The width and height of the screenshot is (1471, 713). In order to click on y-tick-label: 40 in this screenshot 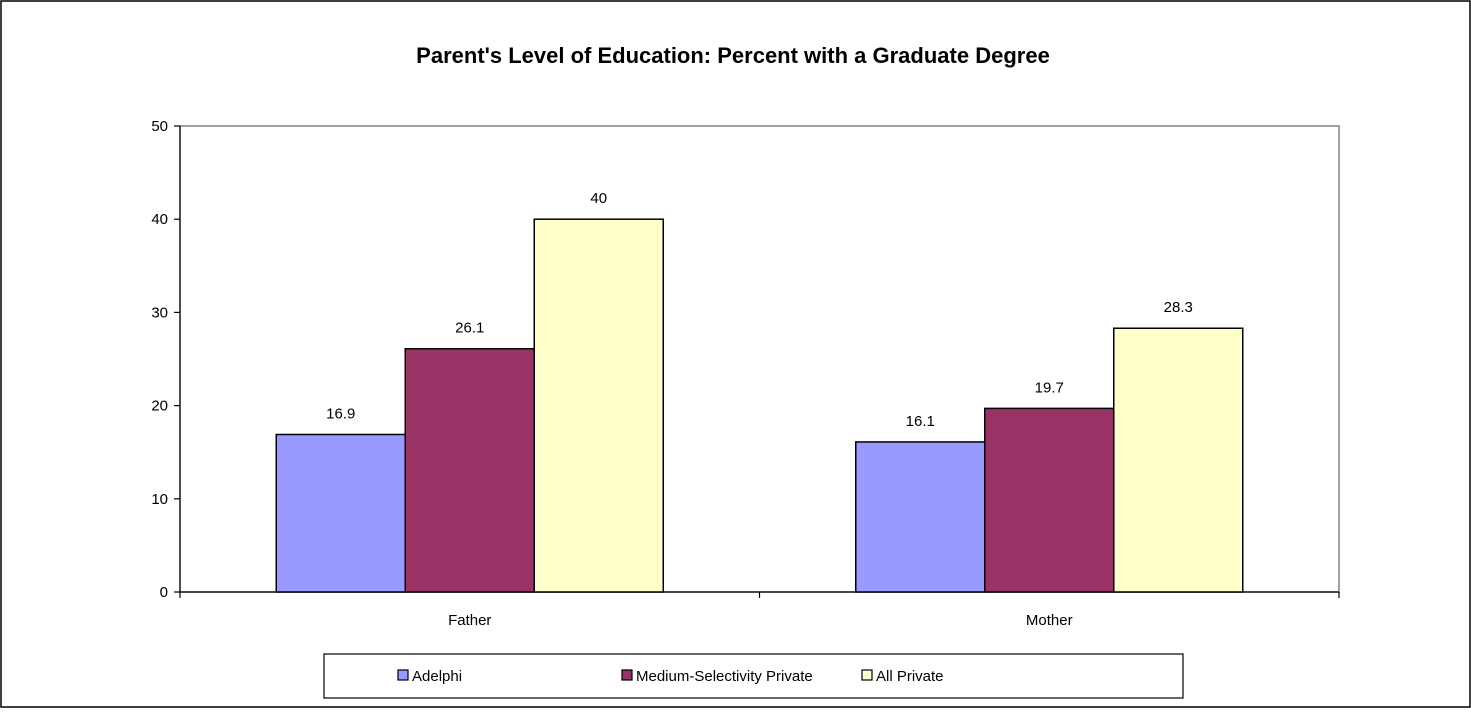, I will do `click(159, 219)`.